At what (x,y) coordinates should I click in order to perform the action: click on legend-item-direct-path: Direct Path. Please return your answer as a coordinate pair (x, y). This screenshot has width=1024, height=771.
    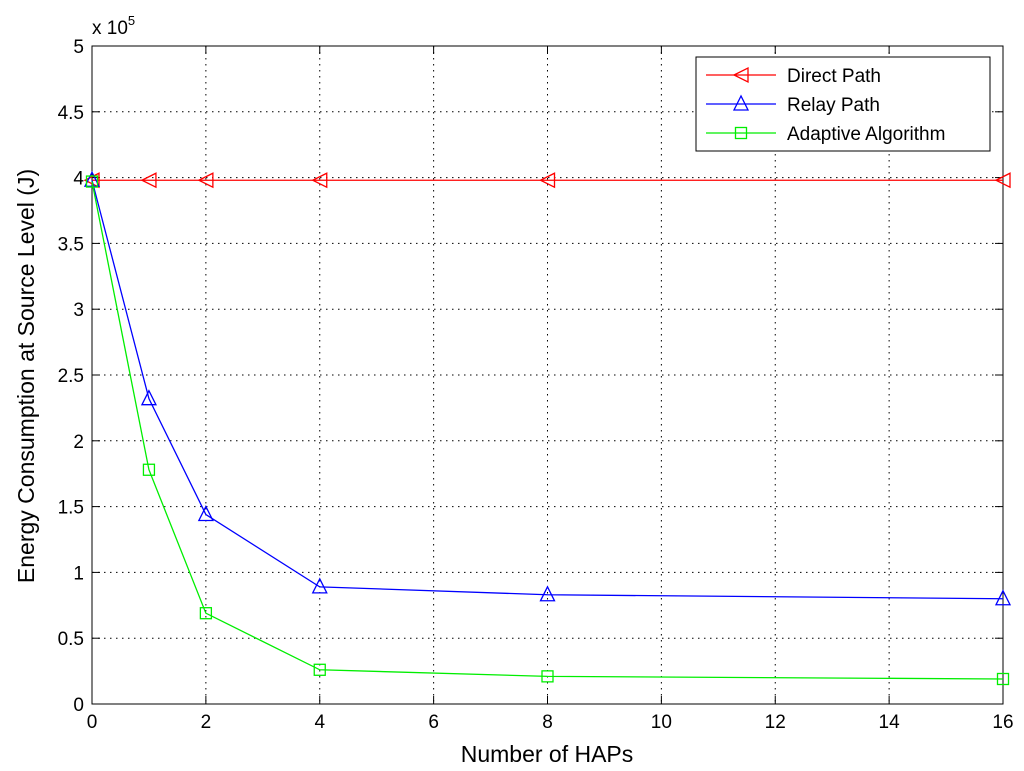
    Looking at the image, I should click on (793, 76).